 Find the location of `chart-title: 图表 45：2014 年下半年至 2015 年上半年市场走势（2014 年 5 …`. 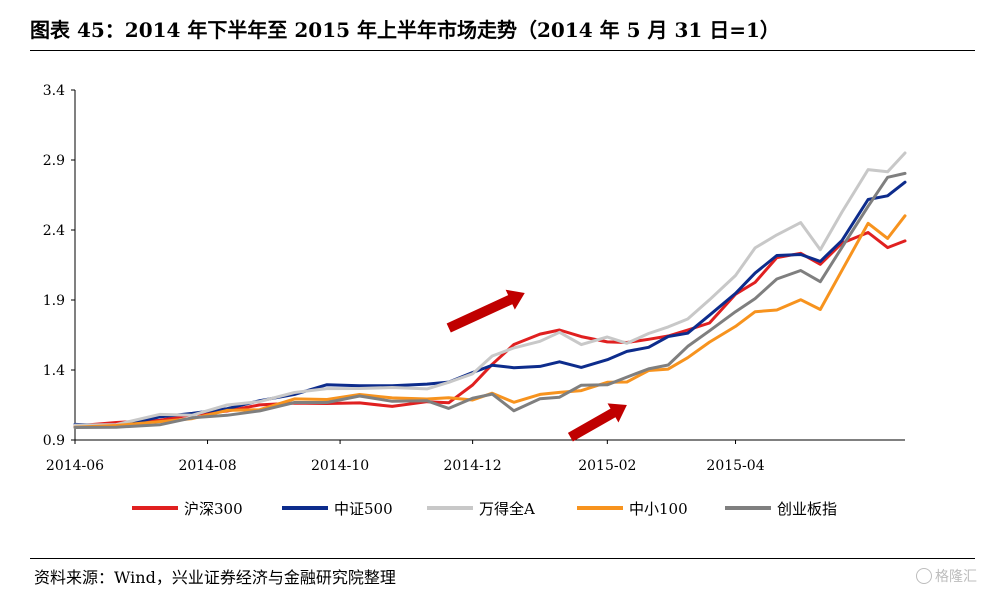

chart-title: 图表 45：2014 年下半年至 2015 年上半年市场走势（2014 年 5 … is located at coordinates (405, 30).